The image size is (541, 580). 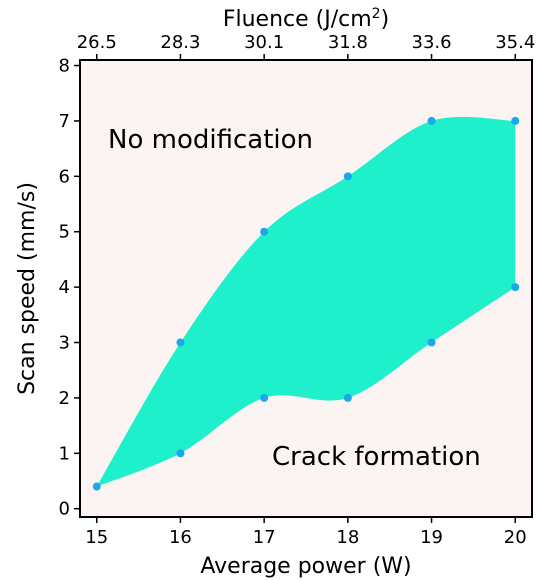 I want to click on top-tick-label: 33.6, so click(x=432, y=42).